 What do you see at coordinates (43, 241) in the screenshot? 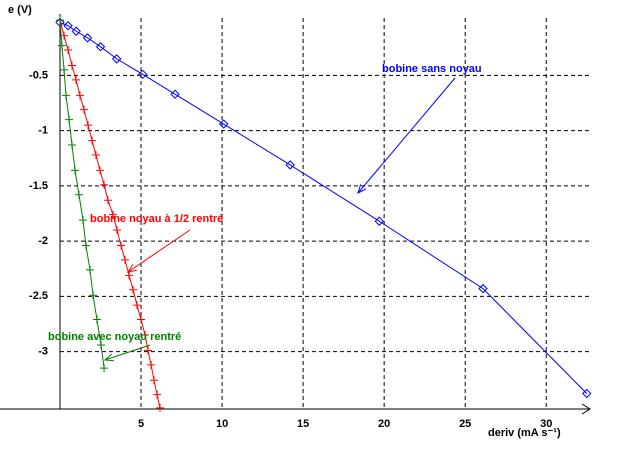
I see `y-tick-label: -2` at bounding box center [43, 241].